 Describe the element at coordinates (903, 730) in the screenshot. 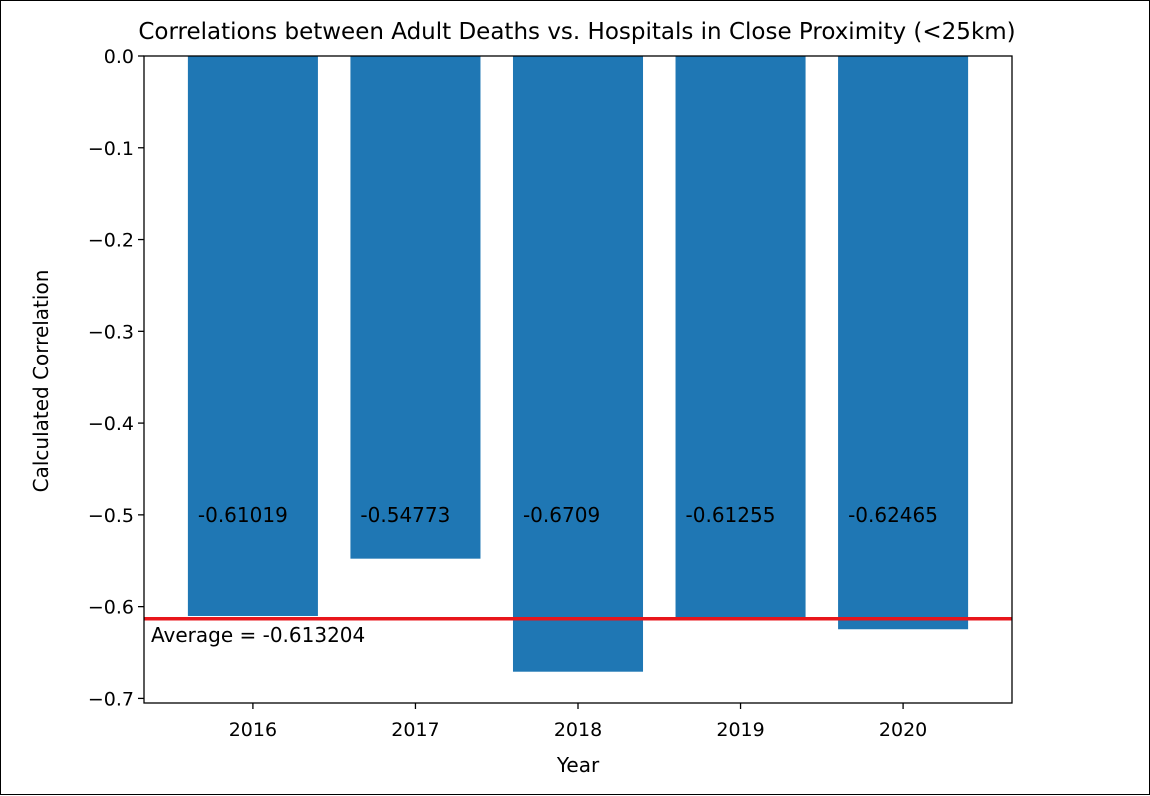

I see `x-tick-label: 2020` at that location.